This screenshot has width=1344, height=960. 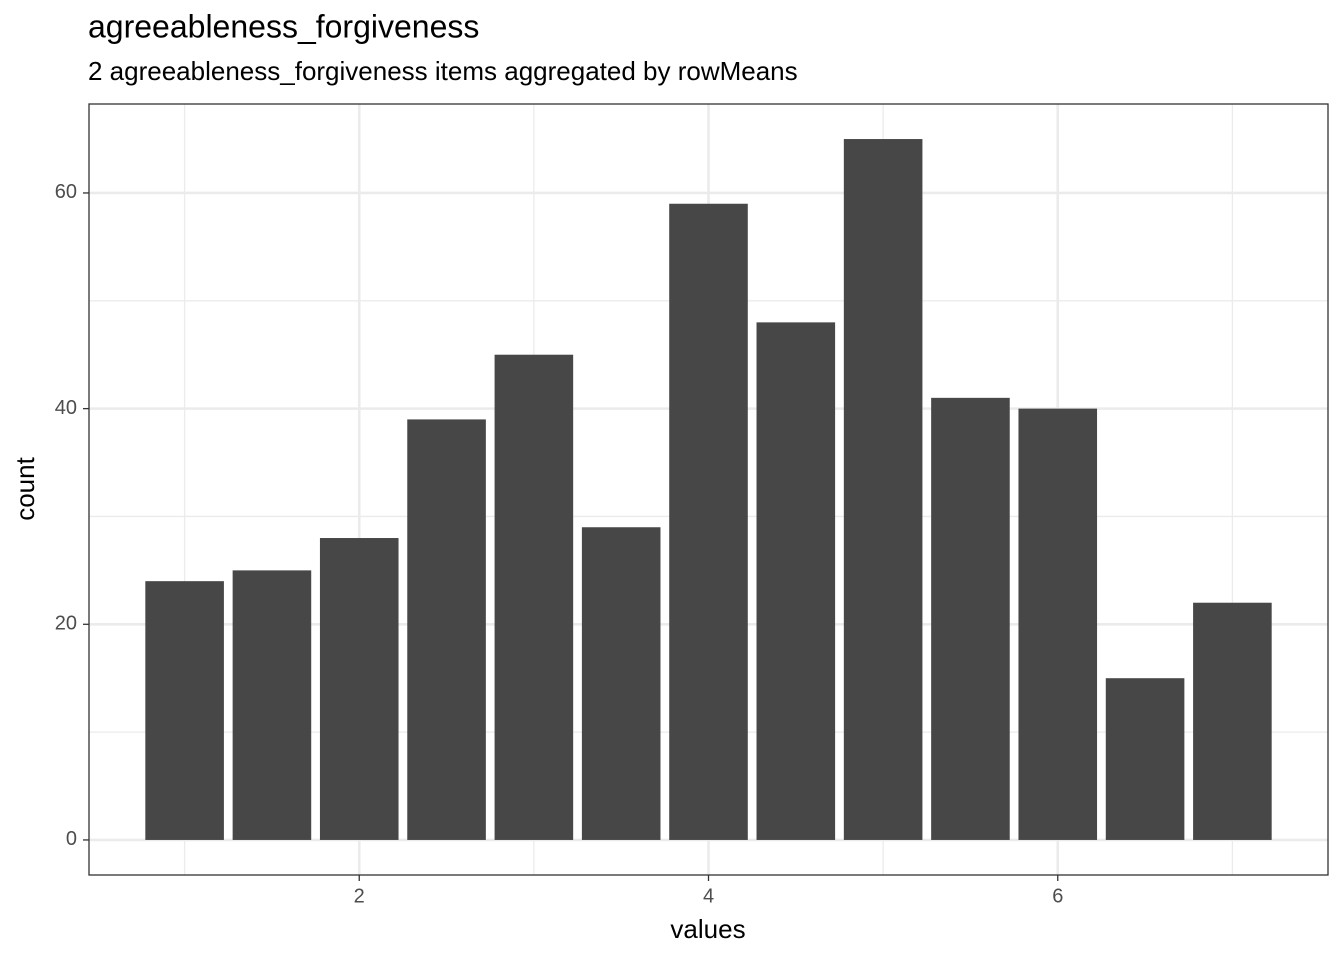 What do you see at coordinates (71, 839) in the screenshot?
I see `y-tick-label: 0` at bounding box center [71, 839].